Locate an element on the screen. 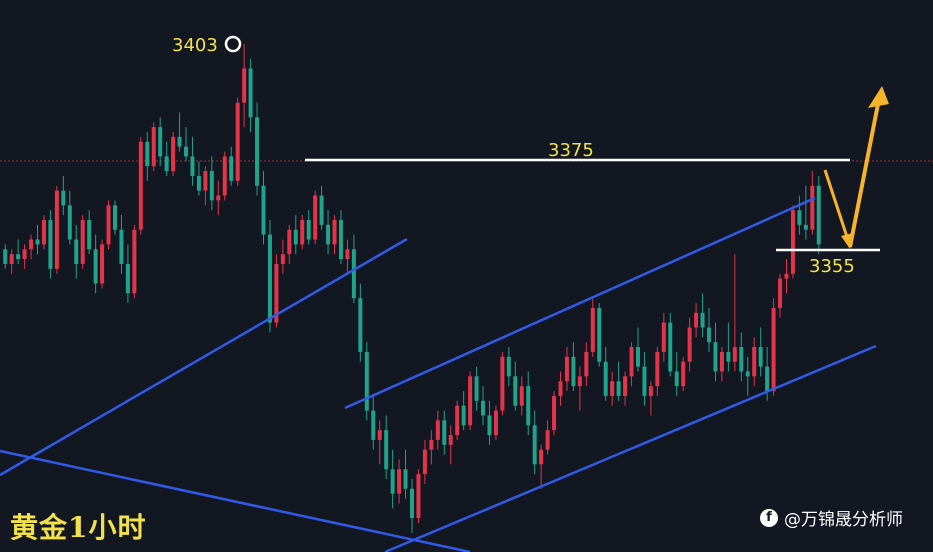 The width and height of the screenshot is (933, 552). chart-title: 黄金1小时 is located at coordinates (78, 527).